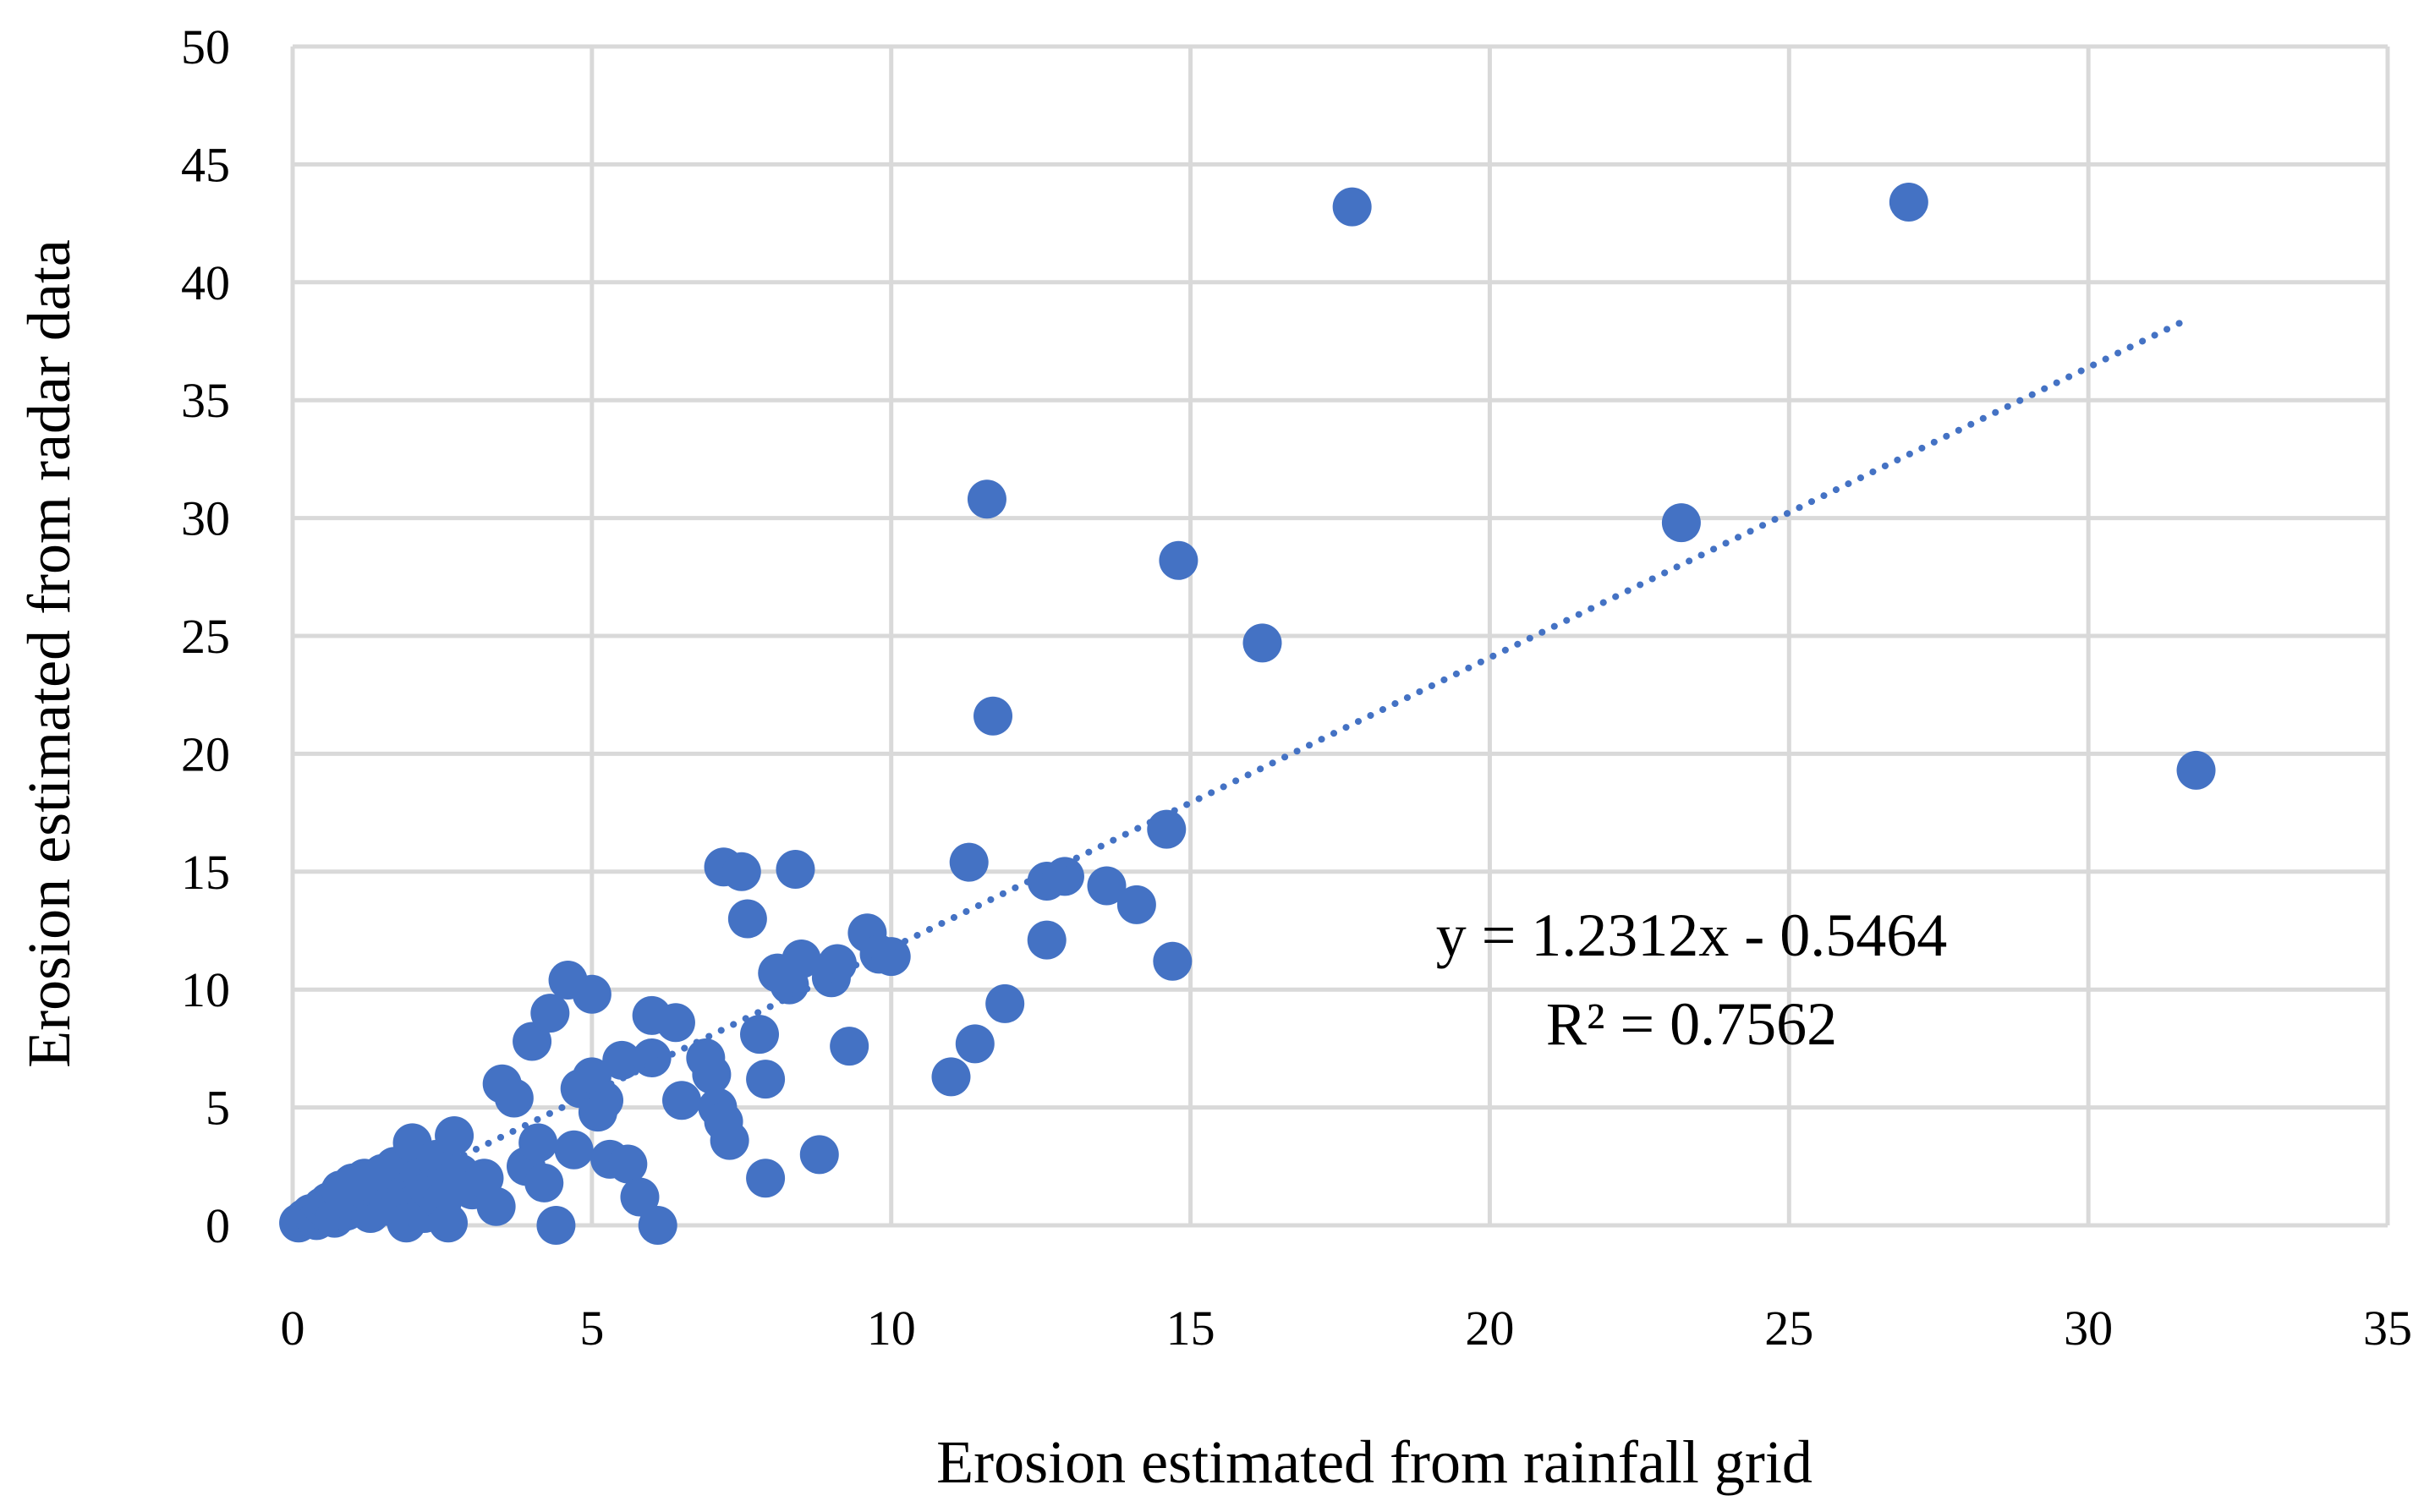  I want to click on y-tick-label-1: 5, so click(218, 1108).